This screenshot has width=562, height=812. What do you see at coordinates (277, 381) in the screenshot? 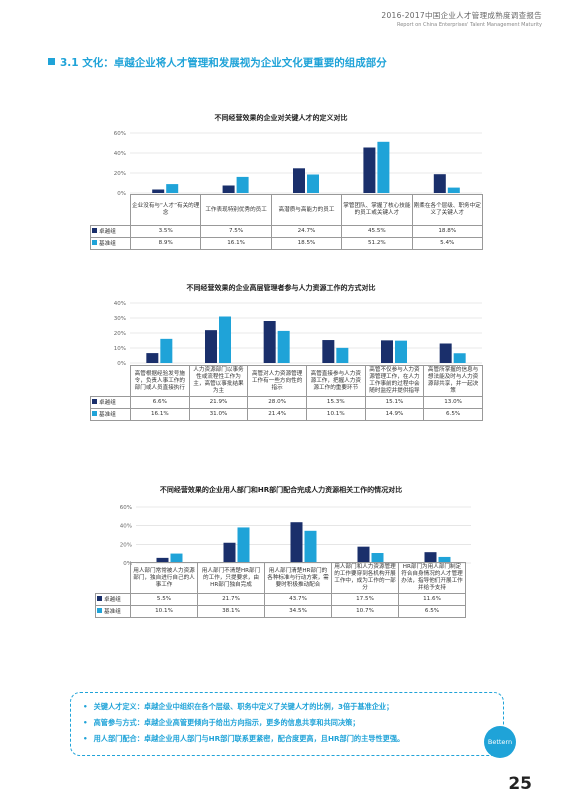
I see `category-label: 高管对人力资源管理工作有一些方向性的指示` at bounding box center [277, 381].